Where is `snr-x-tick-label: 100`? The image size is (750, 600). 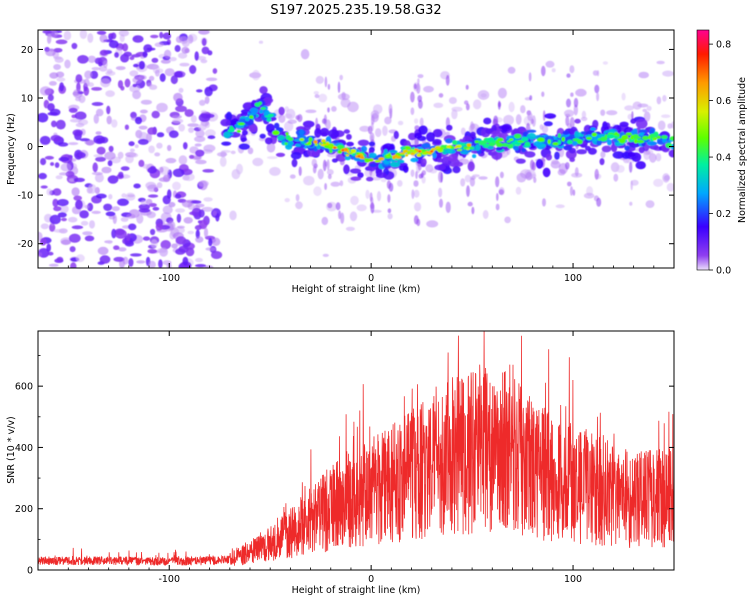 snr-x-tick-label: 100 is located at coordinates (573, 579).